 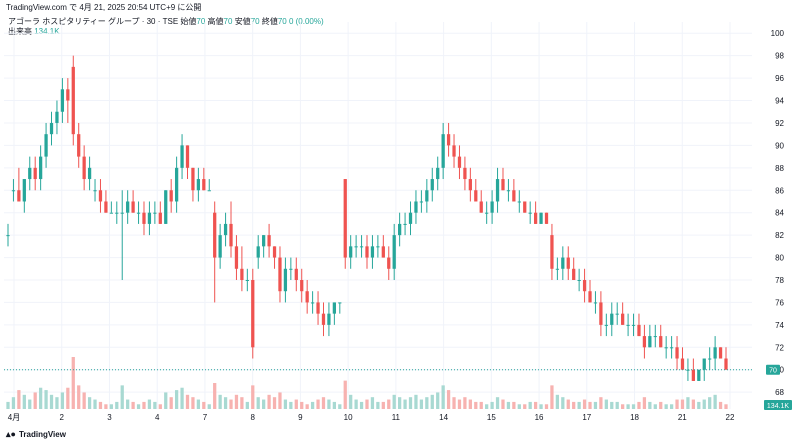 What do you see at coordinates (779, 302) in the screenshot?
I see `y-tick-label: 76` at bounding box center [779, 302].